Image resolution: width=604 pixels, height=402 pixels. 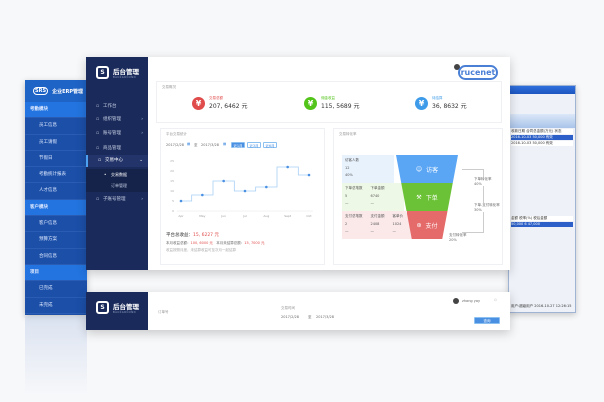 What do you see at coordinates (117, 161) in the screenshot?
I see `sidebar-item: ▫ 交易中心 ⌄` at bounding box center [117, 161].